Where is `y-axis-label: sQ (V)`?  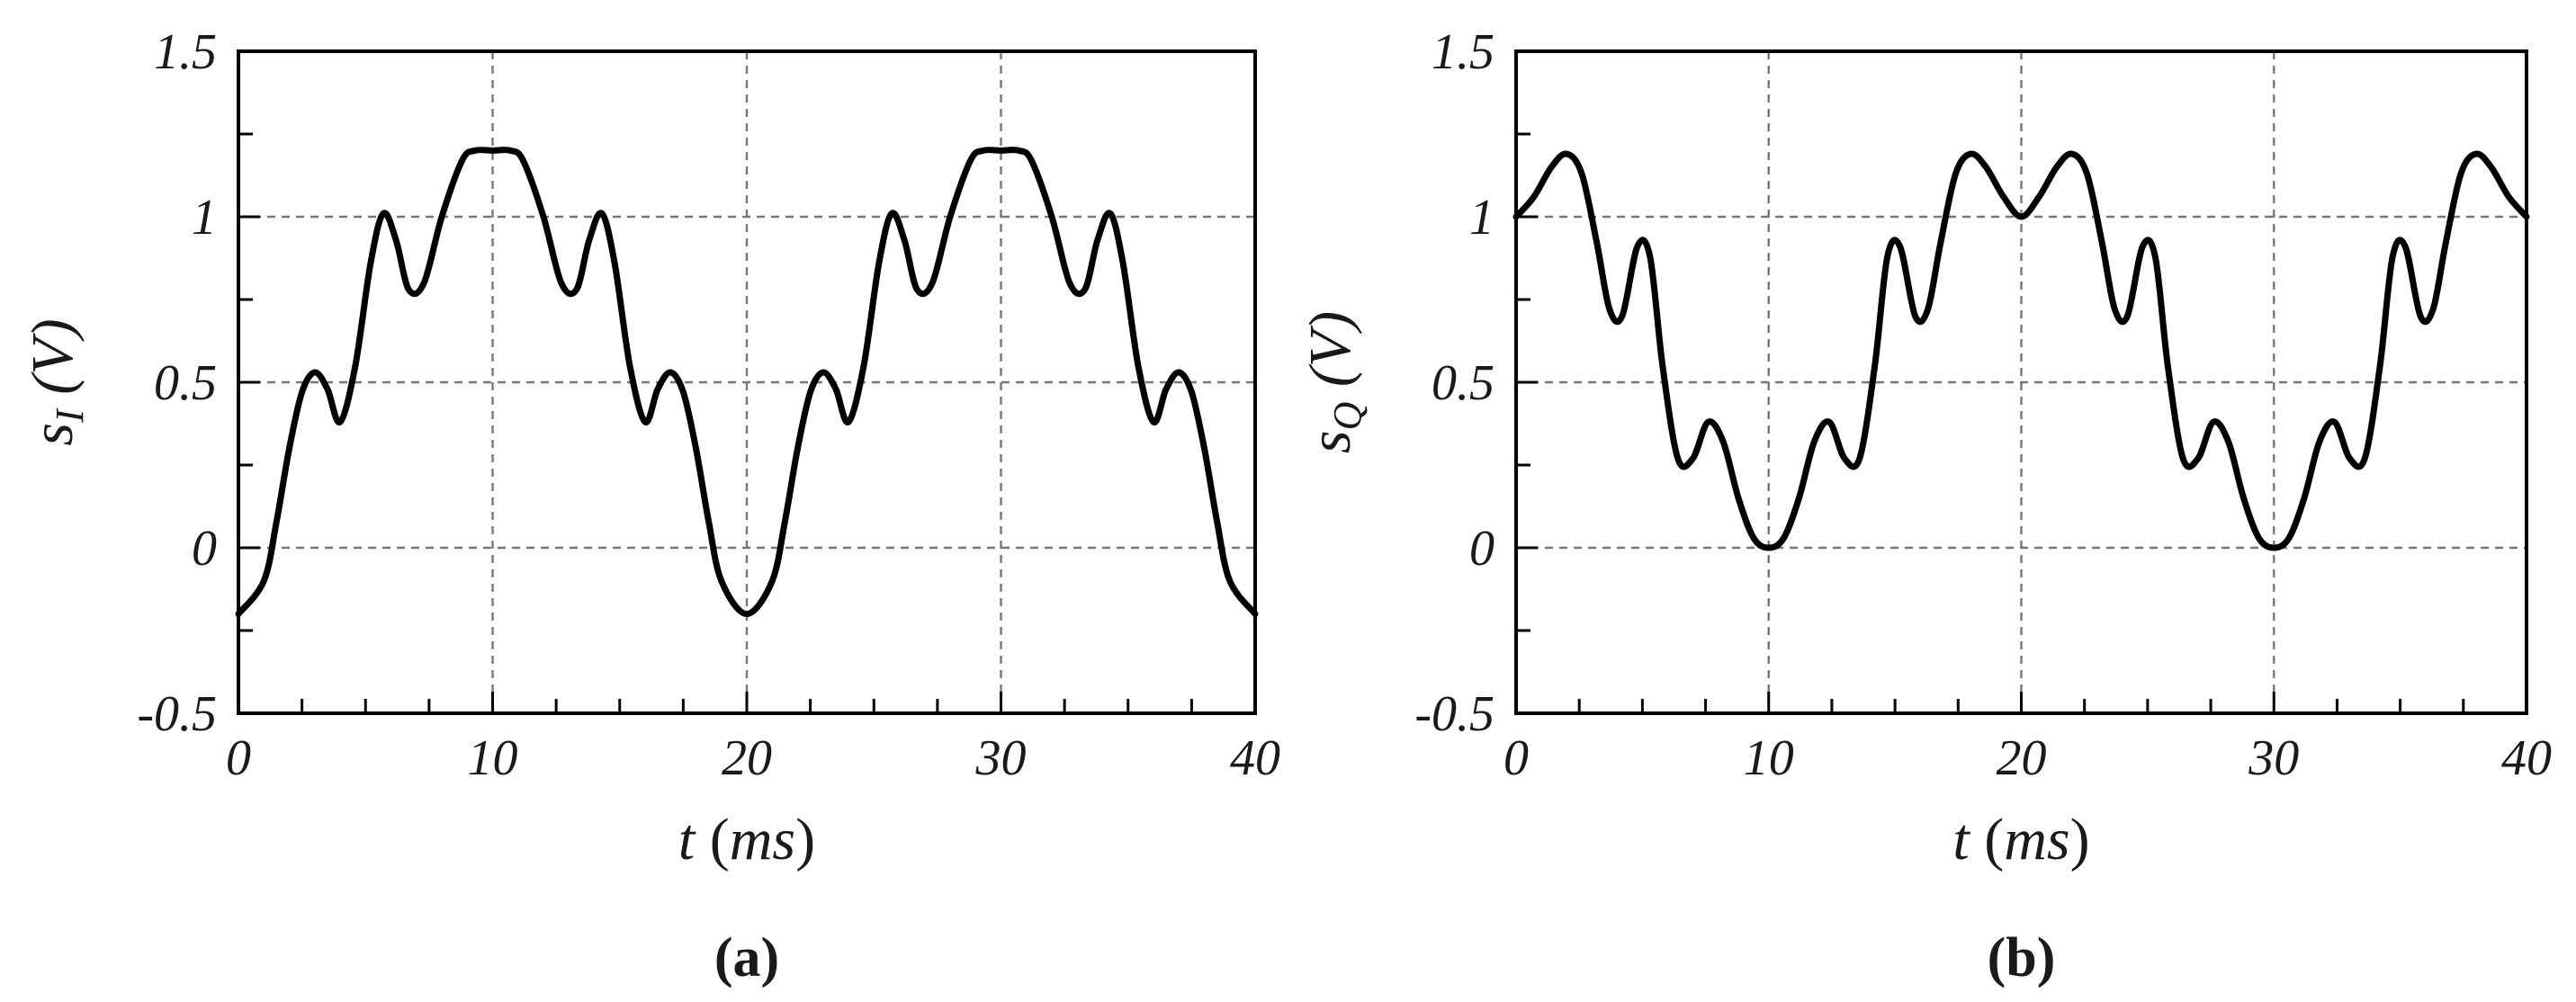 y-axis-label: sQ (V) is located at coordinates (1333, 382).